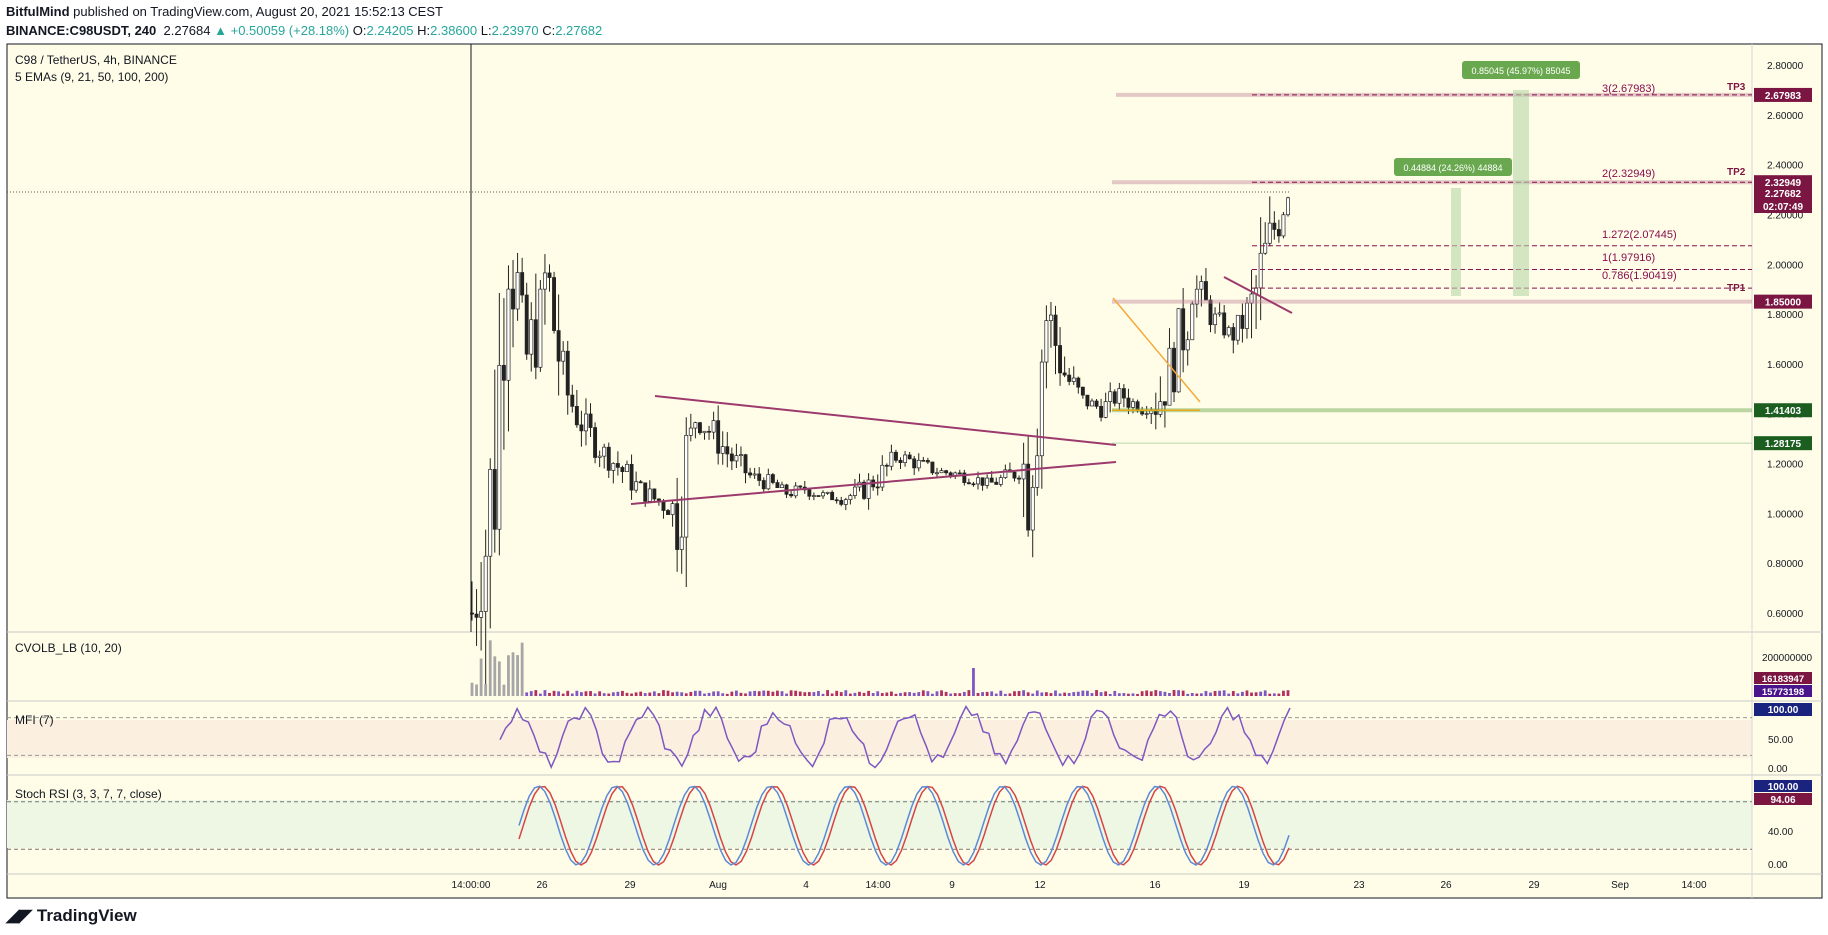  What do you see at coordinates (1783, 787) in the screenshot?
I see `stoch-badge: 100.00` at bounding box center [1783, 787].